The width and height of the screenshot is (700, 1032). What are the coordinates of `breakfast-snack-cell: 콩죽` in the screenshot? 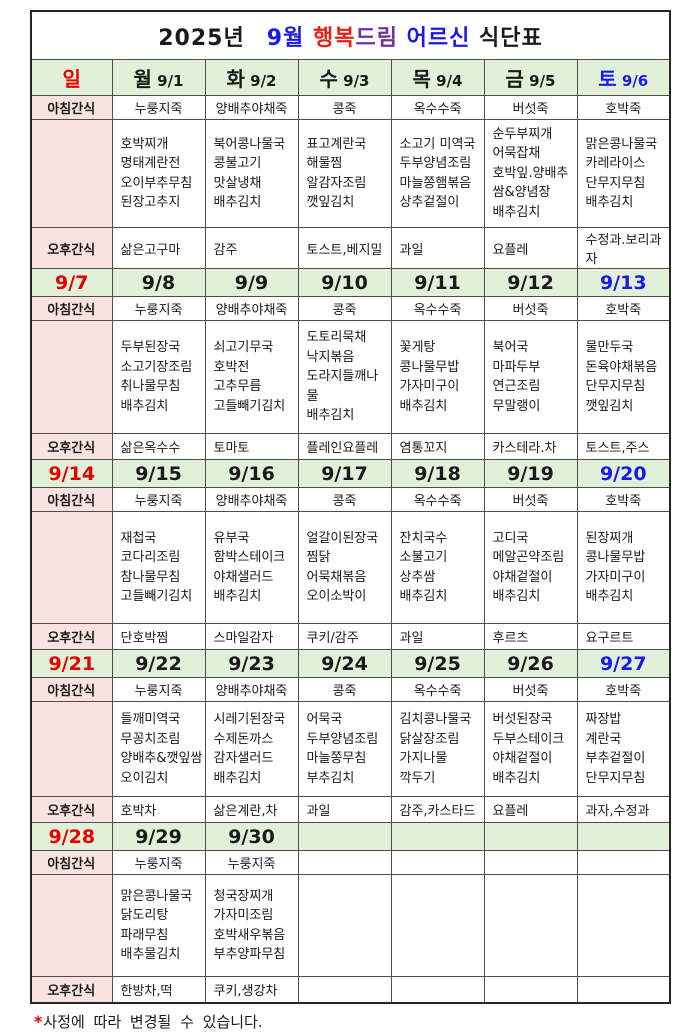 It's located at (344, 689).